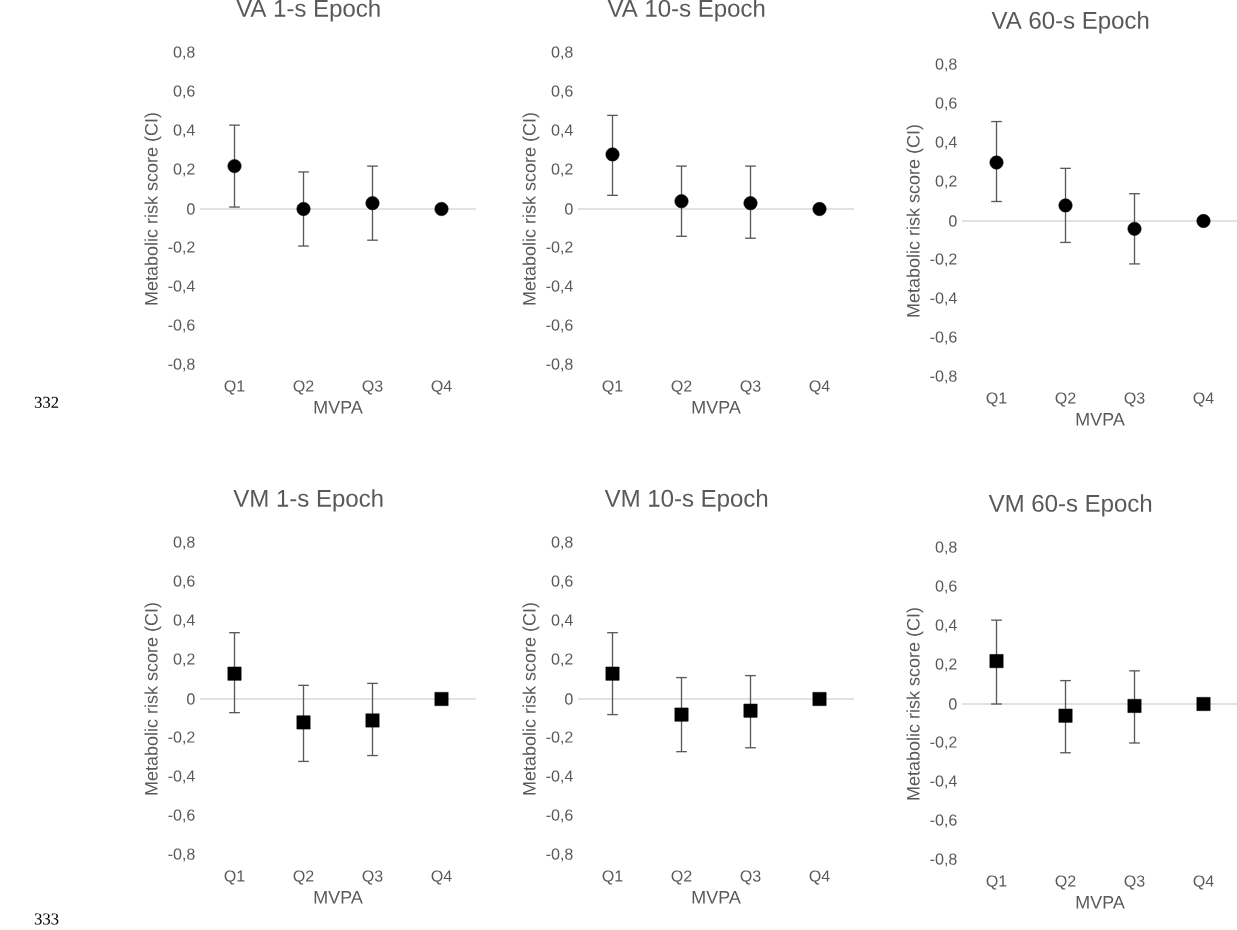 This screenshot has height=930, width=1237. What do you see at coordinates (1070, 22) in the screenshot?
I see `chart-title: VA 60-s Epoch` at bounding box center [1070, 22].